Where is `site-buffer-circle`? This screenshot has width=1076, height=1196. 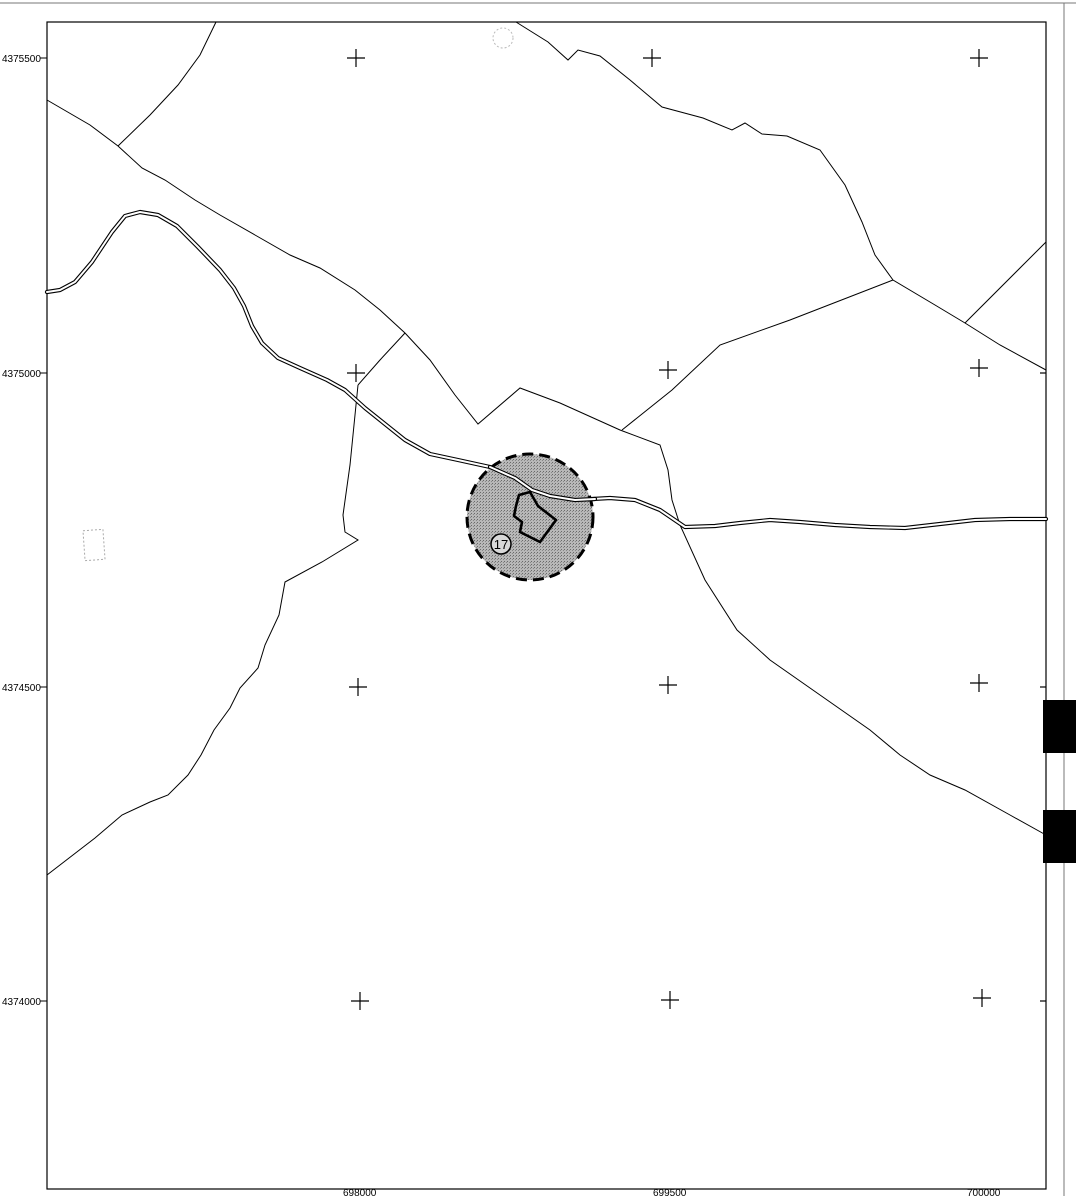 site-buffer-circle is located at coordinates (530, 517).